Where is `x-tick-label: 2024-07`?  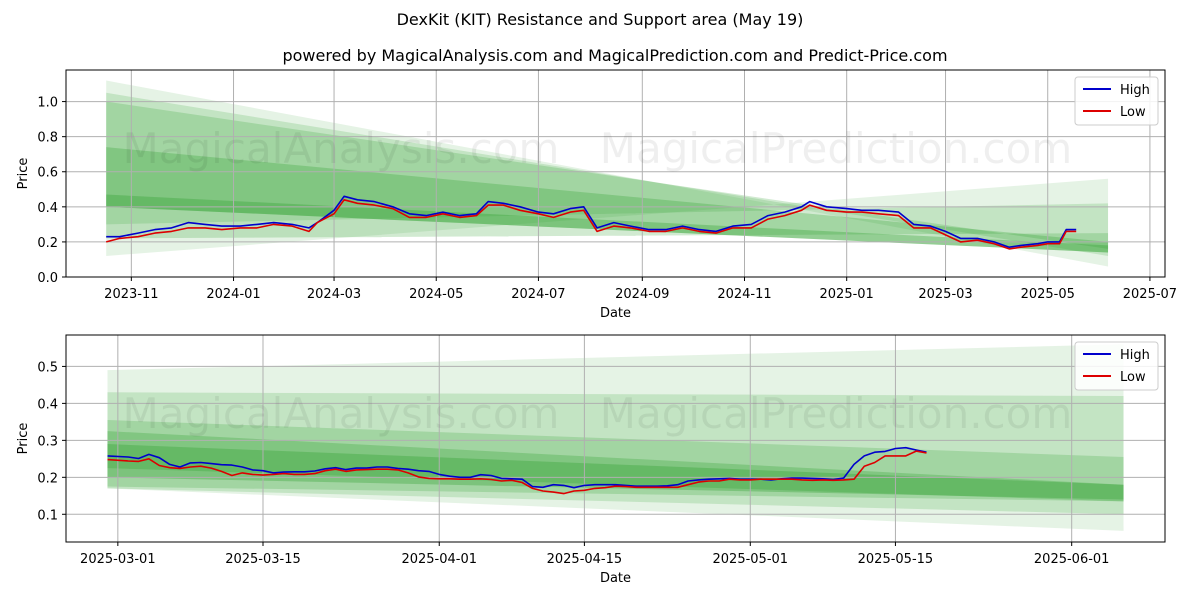 x-tick-label: 2024-07 is located at coordinates (538, 294).